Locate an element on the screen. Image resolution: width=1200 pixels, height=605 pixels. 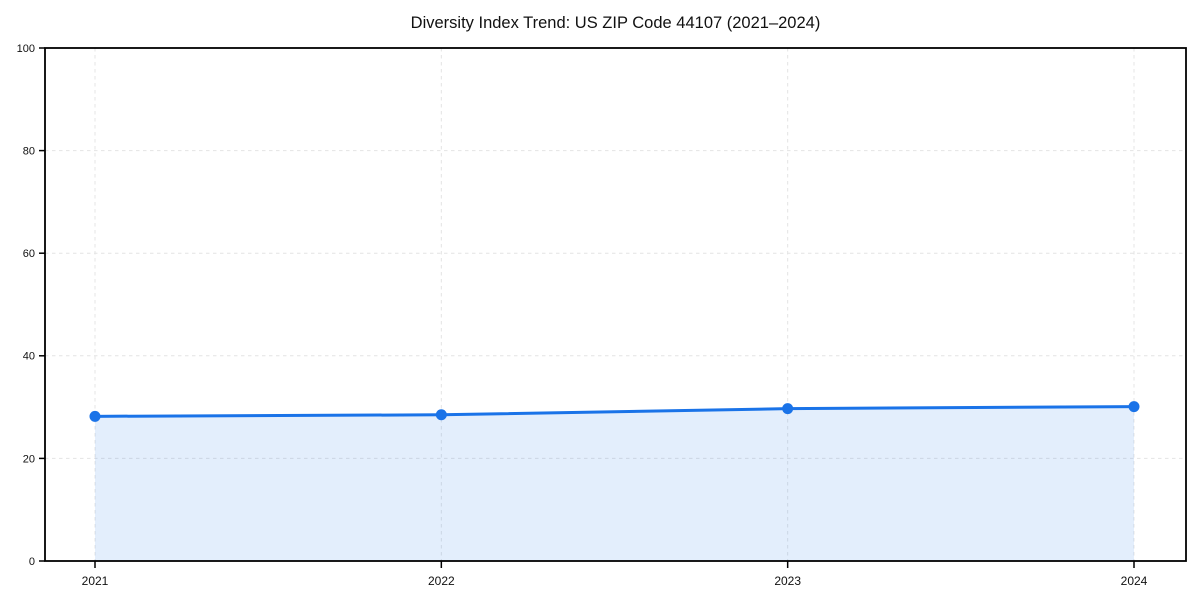
trend-line-layer is located at coordinates (614, 411).